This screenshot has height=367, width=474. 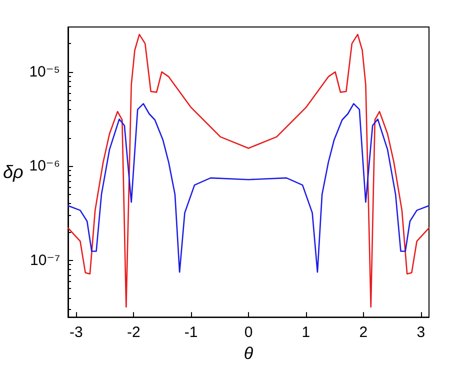 What do you see at coordinates (191, 333) in the screenshot?
I see `x-tick-label: -1` at bounding box center [191, 333].